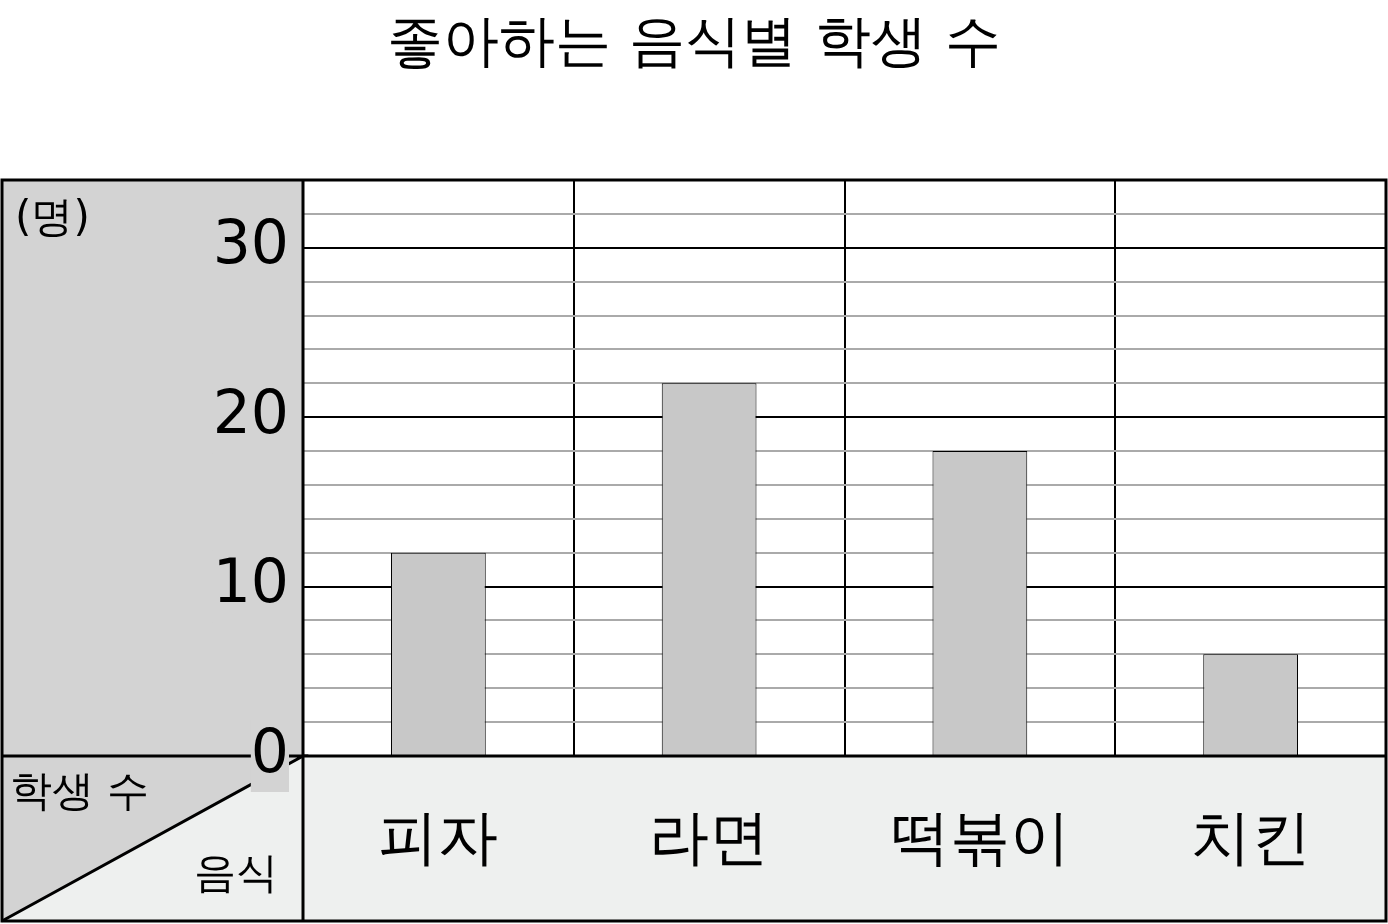 Image resolution: width=1388 pixels, height=924 pixels. What do you see at coordinates (269, 750) in the screenshot?
I see `y-tick-label: 0` at bounding box center [269, 750].